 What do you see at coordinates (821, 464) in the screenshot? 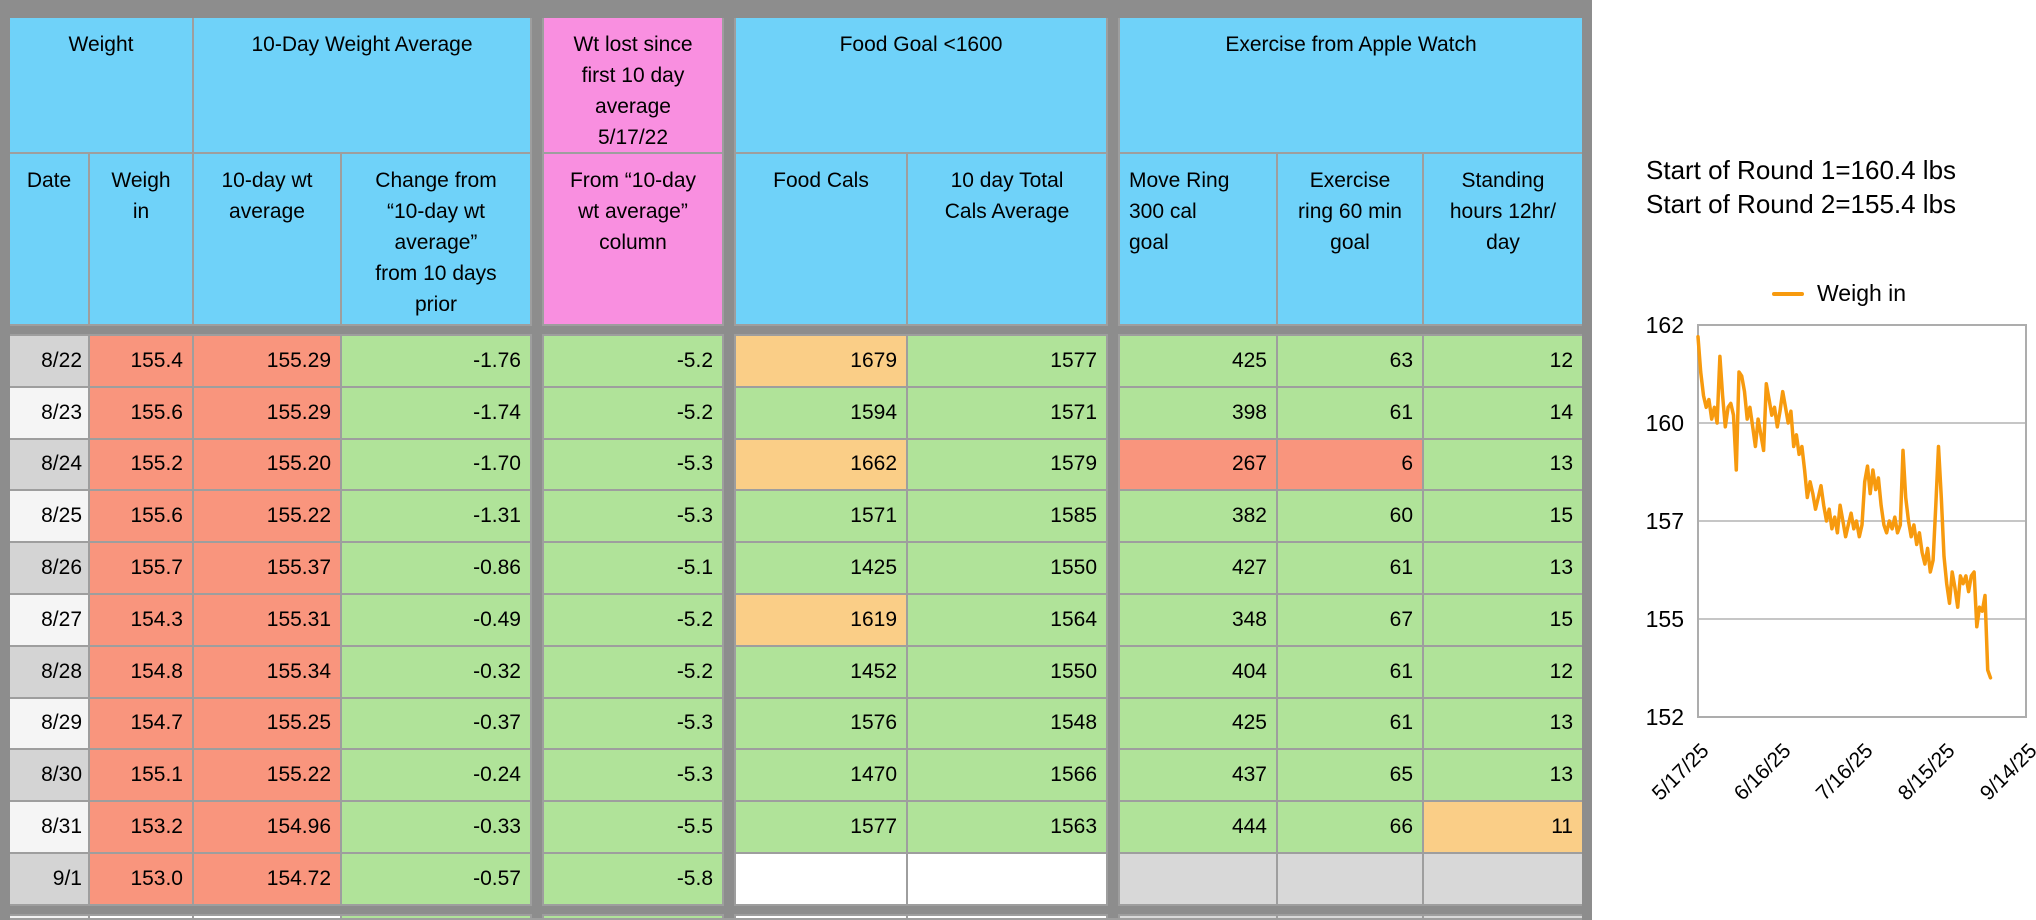
I see `cell-food-cals: 1662` at bounding box center [821, 464].